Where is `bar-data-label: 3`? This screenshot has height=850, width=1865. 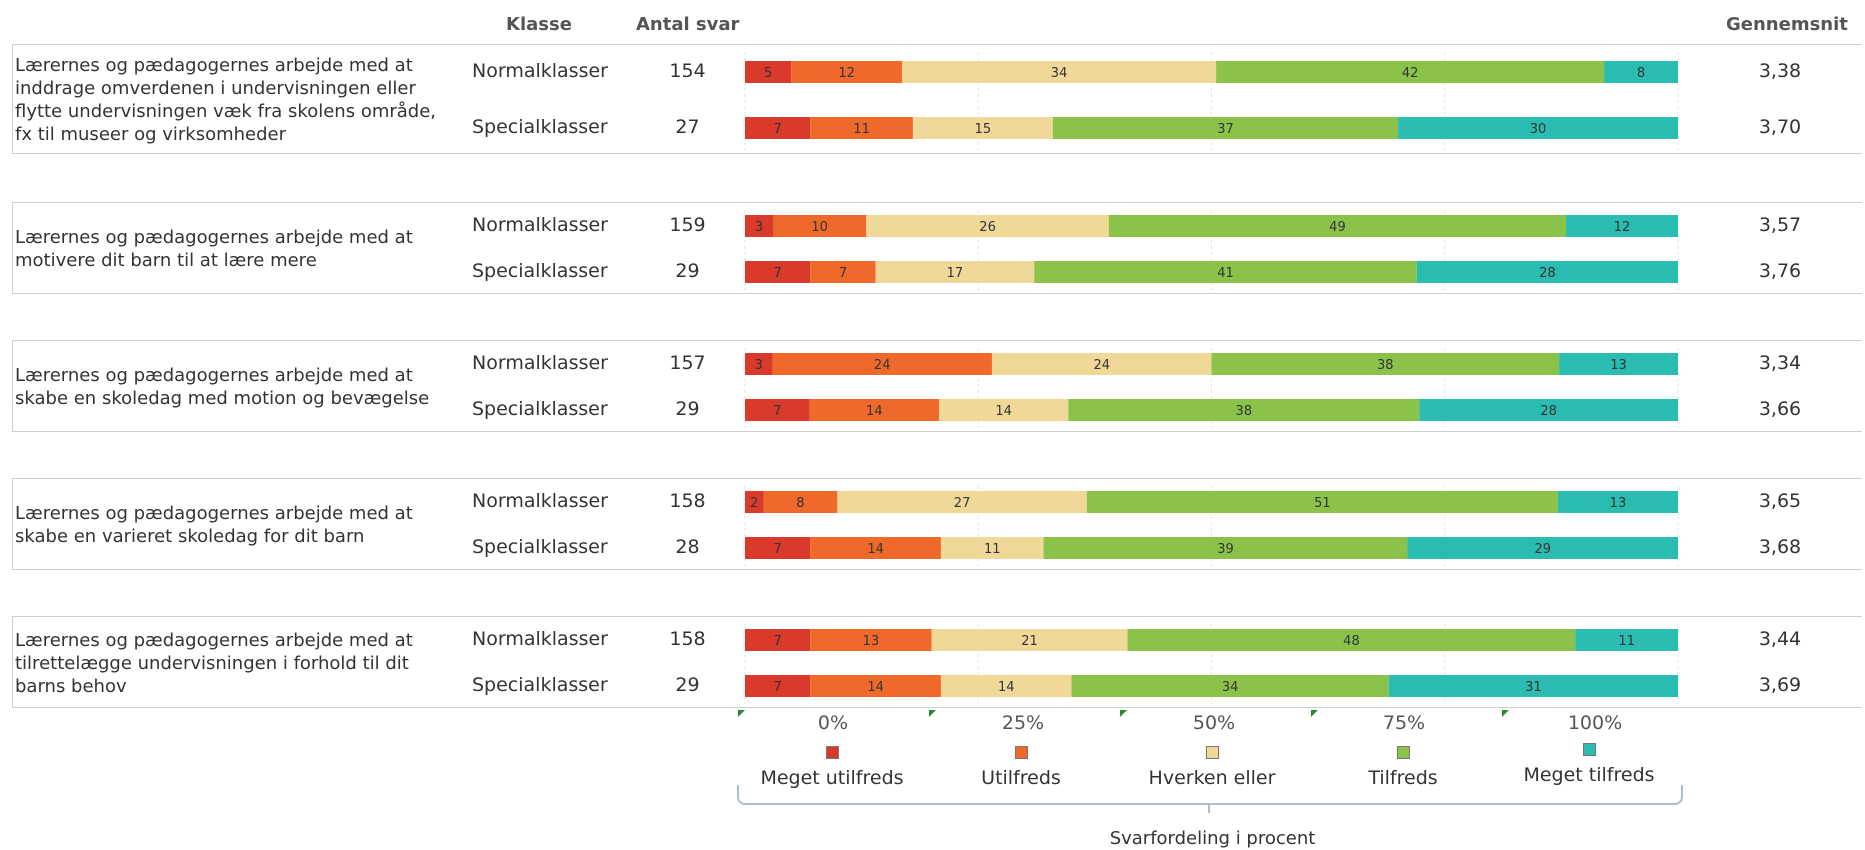
bar-data-label: 3 is located at coordinates (759, 227).